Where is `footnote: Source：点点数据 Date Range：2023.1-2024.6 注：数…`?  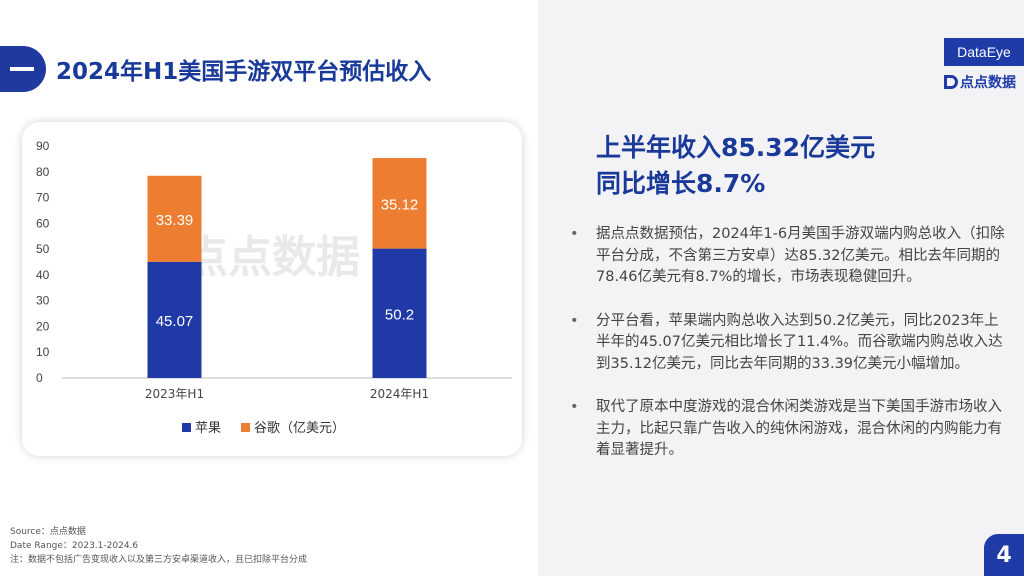
footnote: Source：点点数据 Date Range：2023.1-2024.6 注：数… is located at coordinates (158, 546).